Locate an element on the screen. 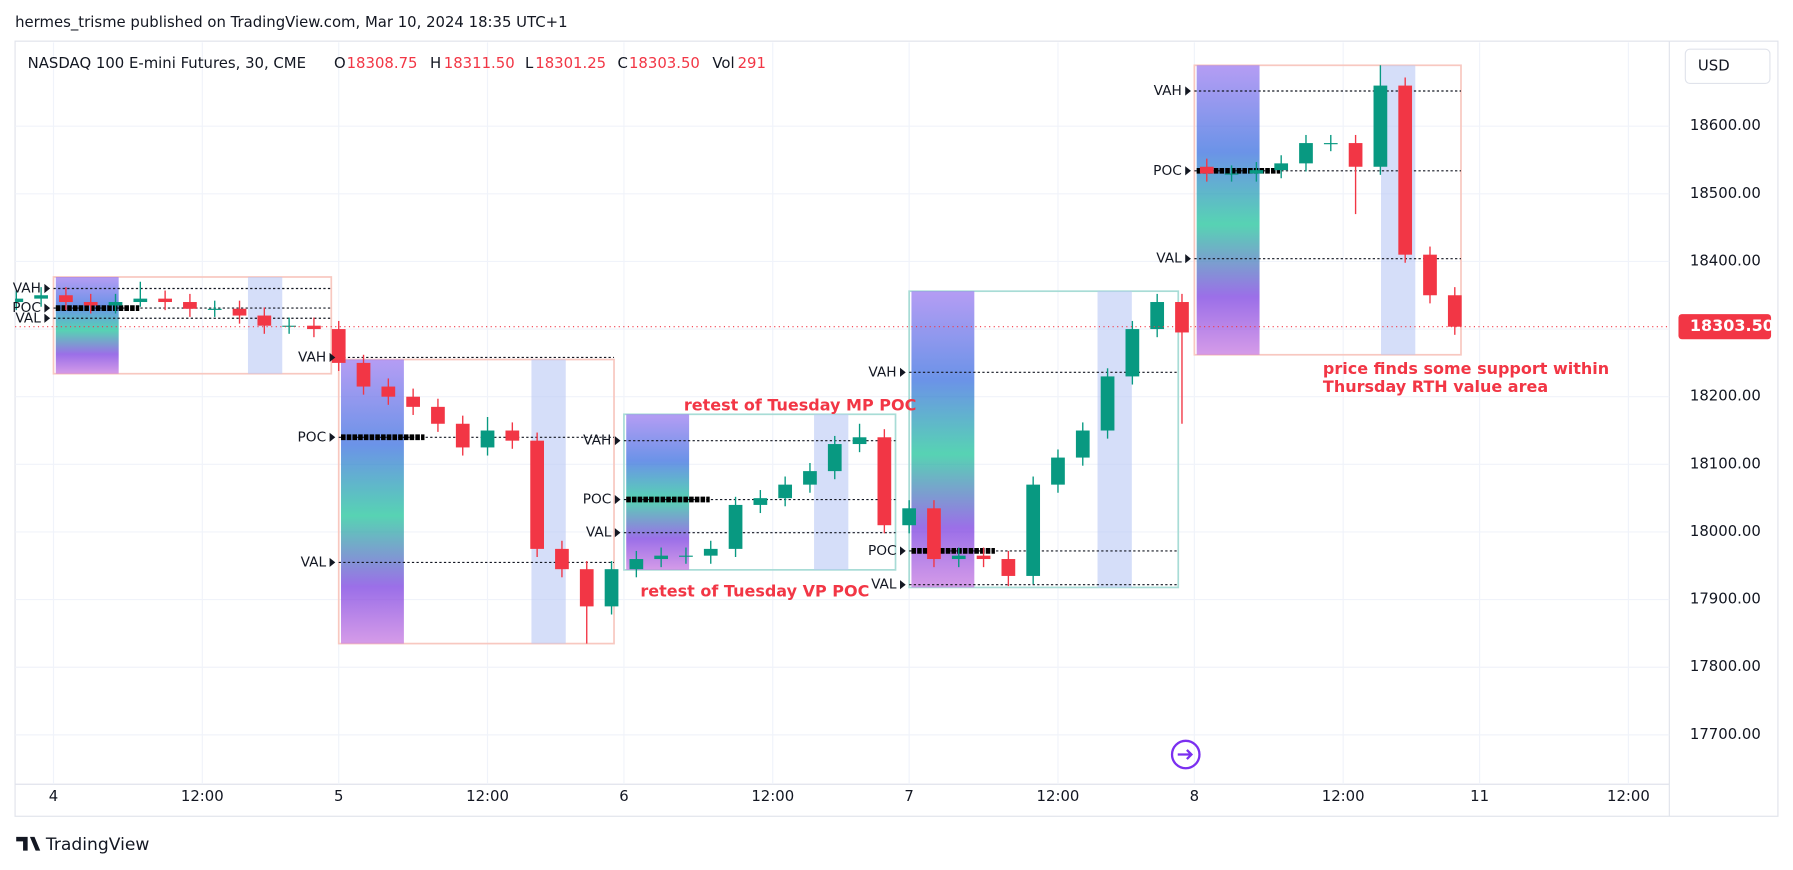 This screenshot has height=870, width=1793. currency: USD is located at coordinates (1714, 65).